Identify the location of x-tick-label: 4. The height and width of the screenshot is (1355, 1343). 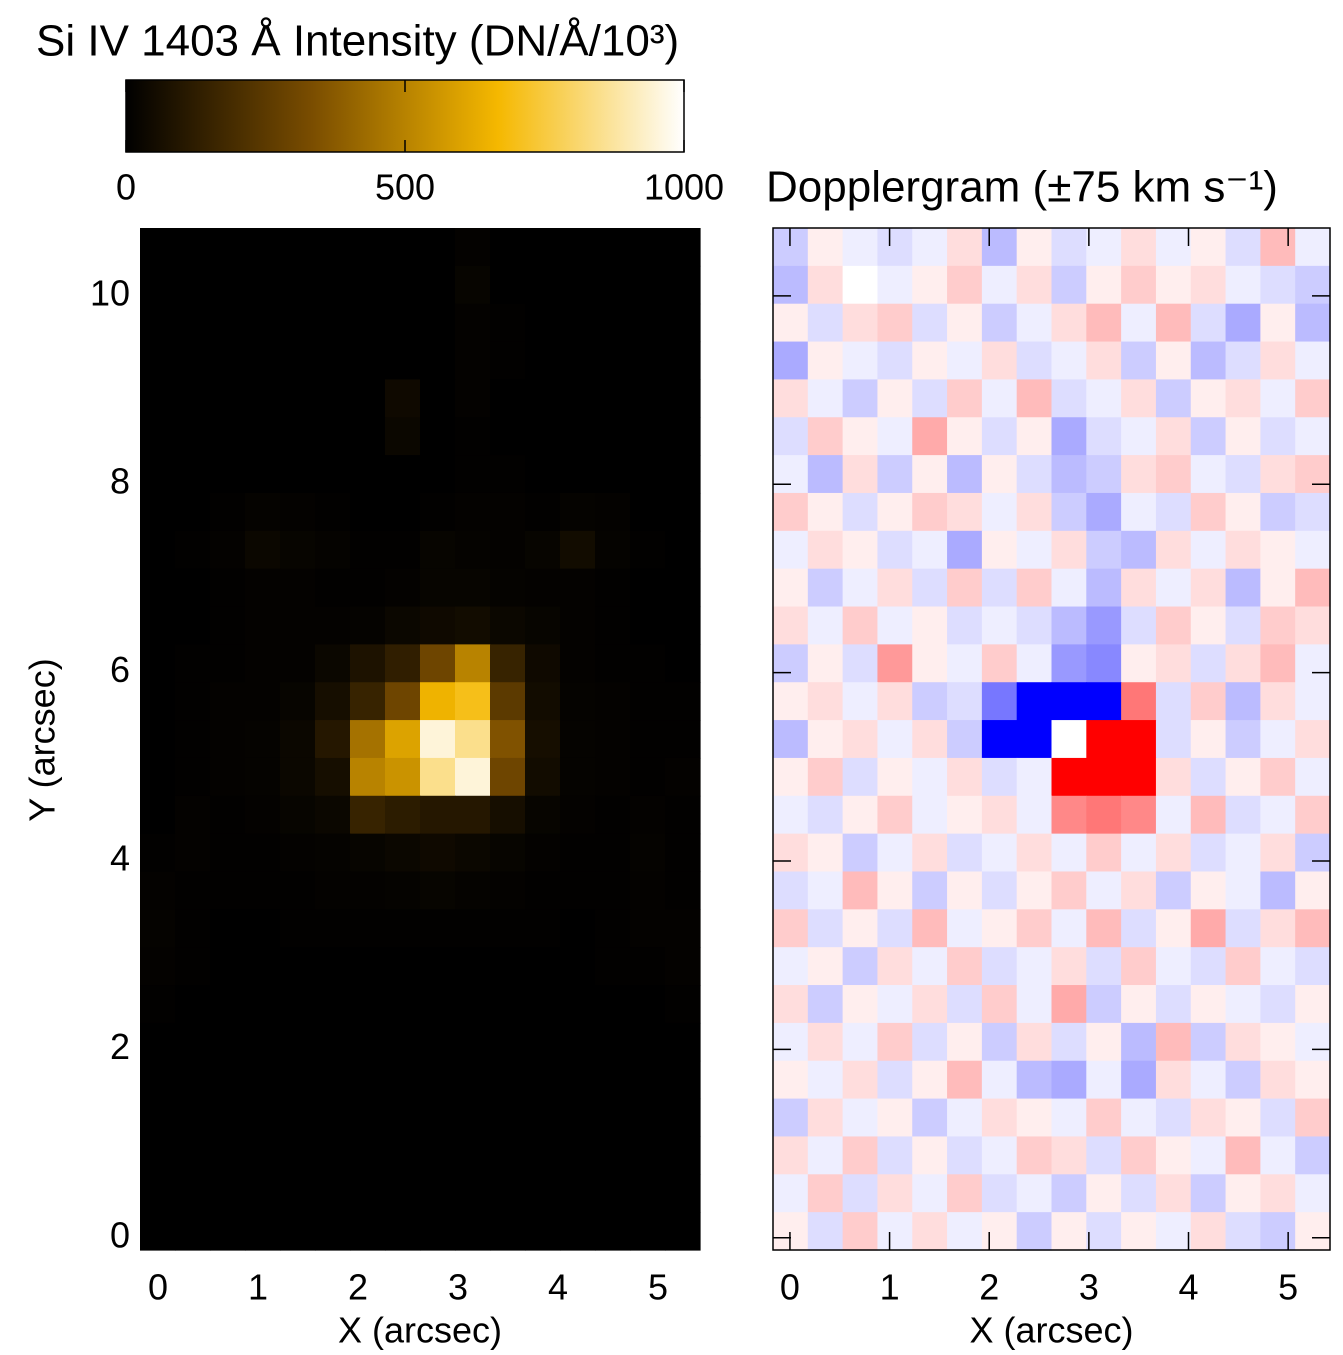
(1188, 1287).